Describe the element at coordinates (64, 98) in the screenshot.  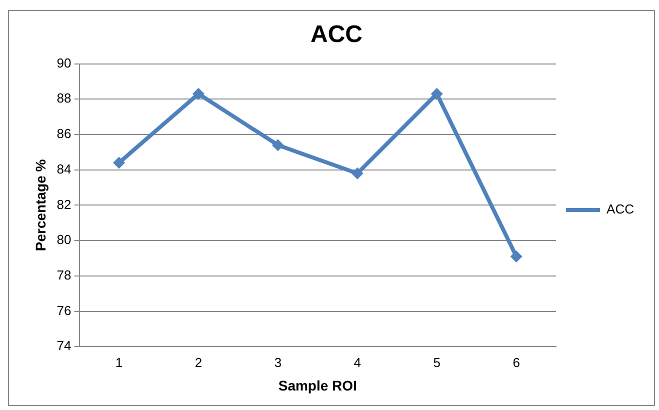
I see `y-tick-label: 88` at that location.